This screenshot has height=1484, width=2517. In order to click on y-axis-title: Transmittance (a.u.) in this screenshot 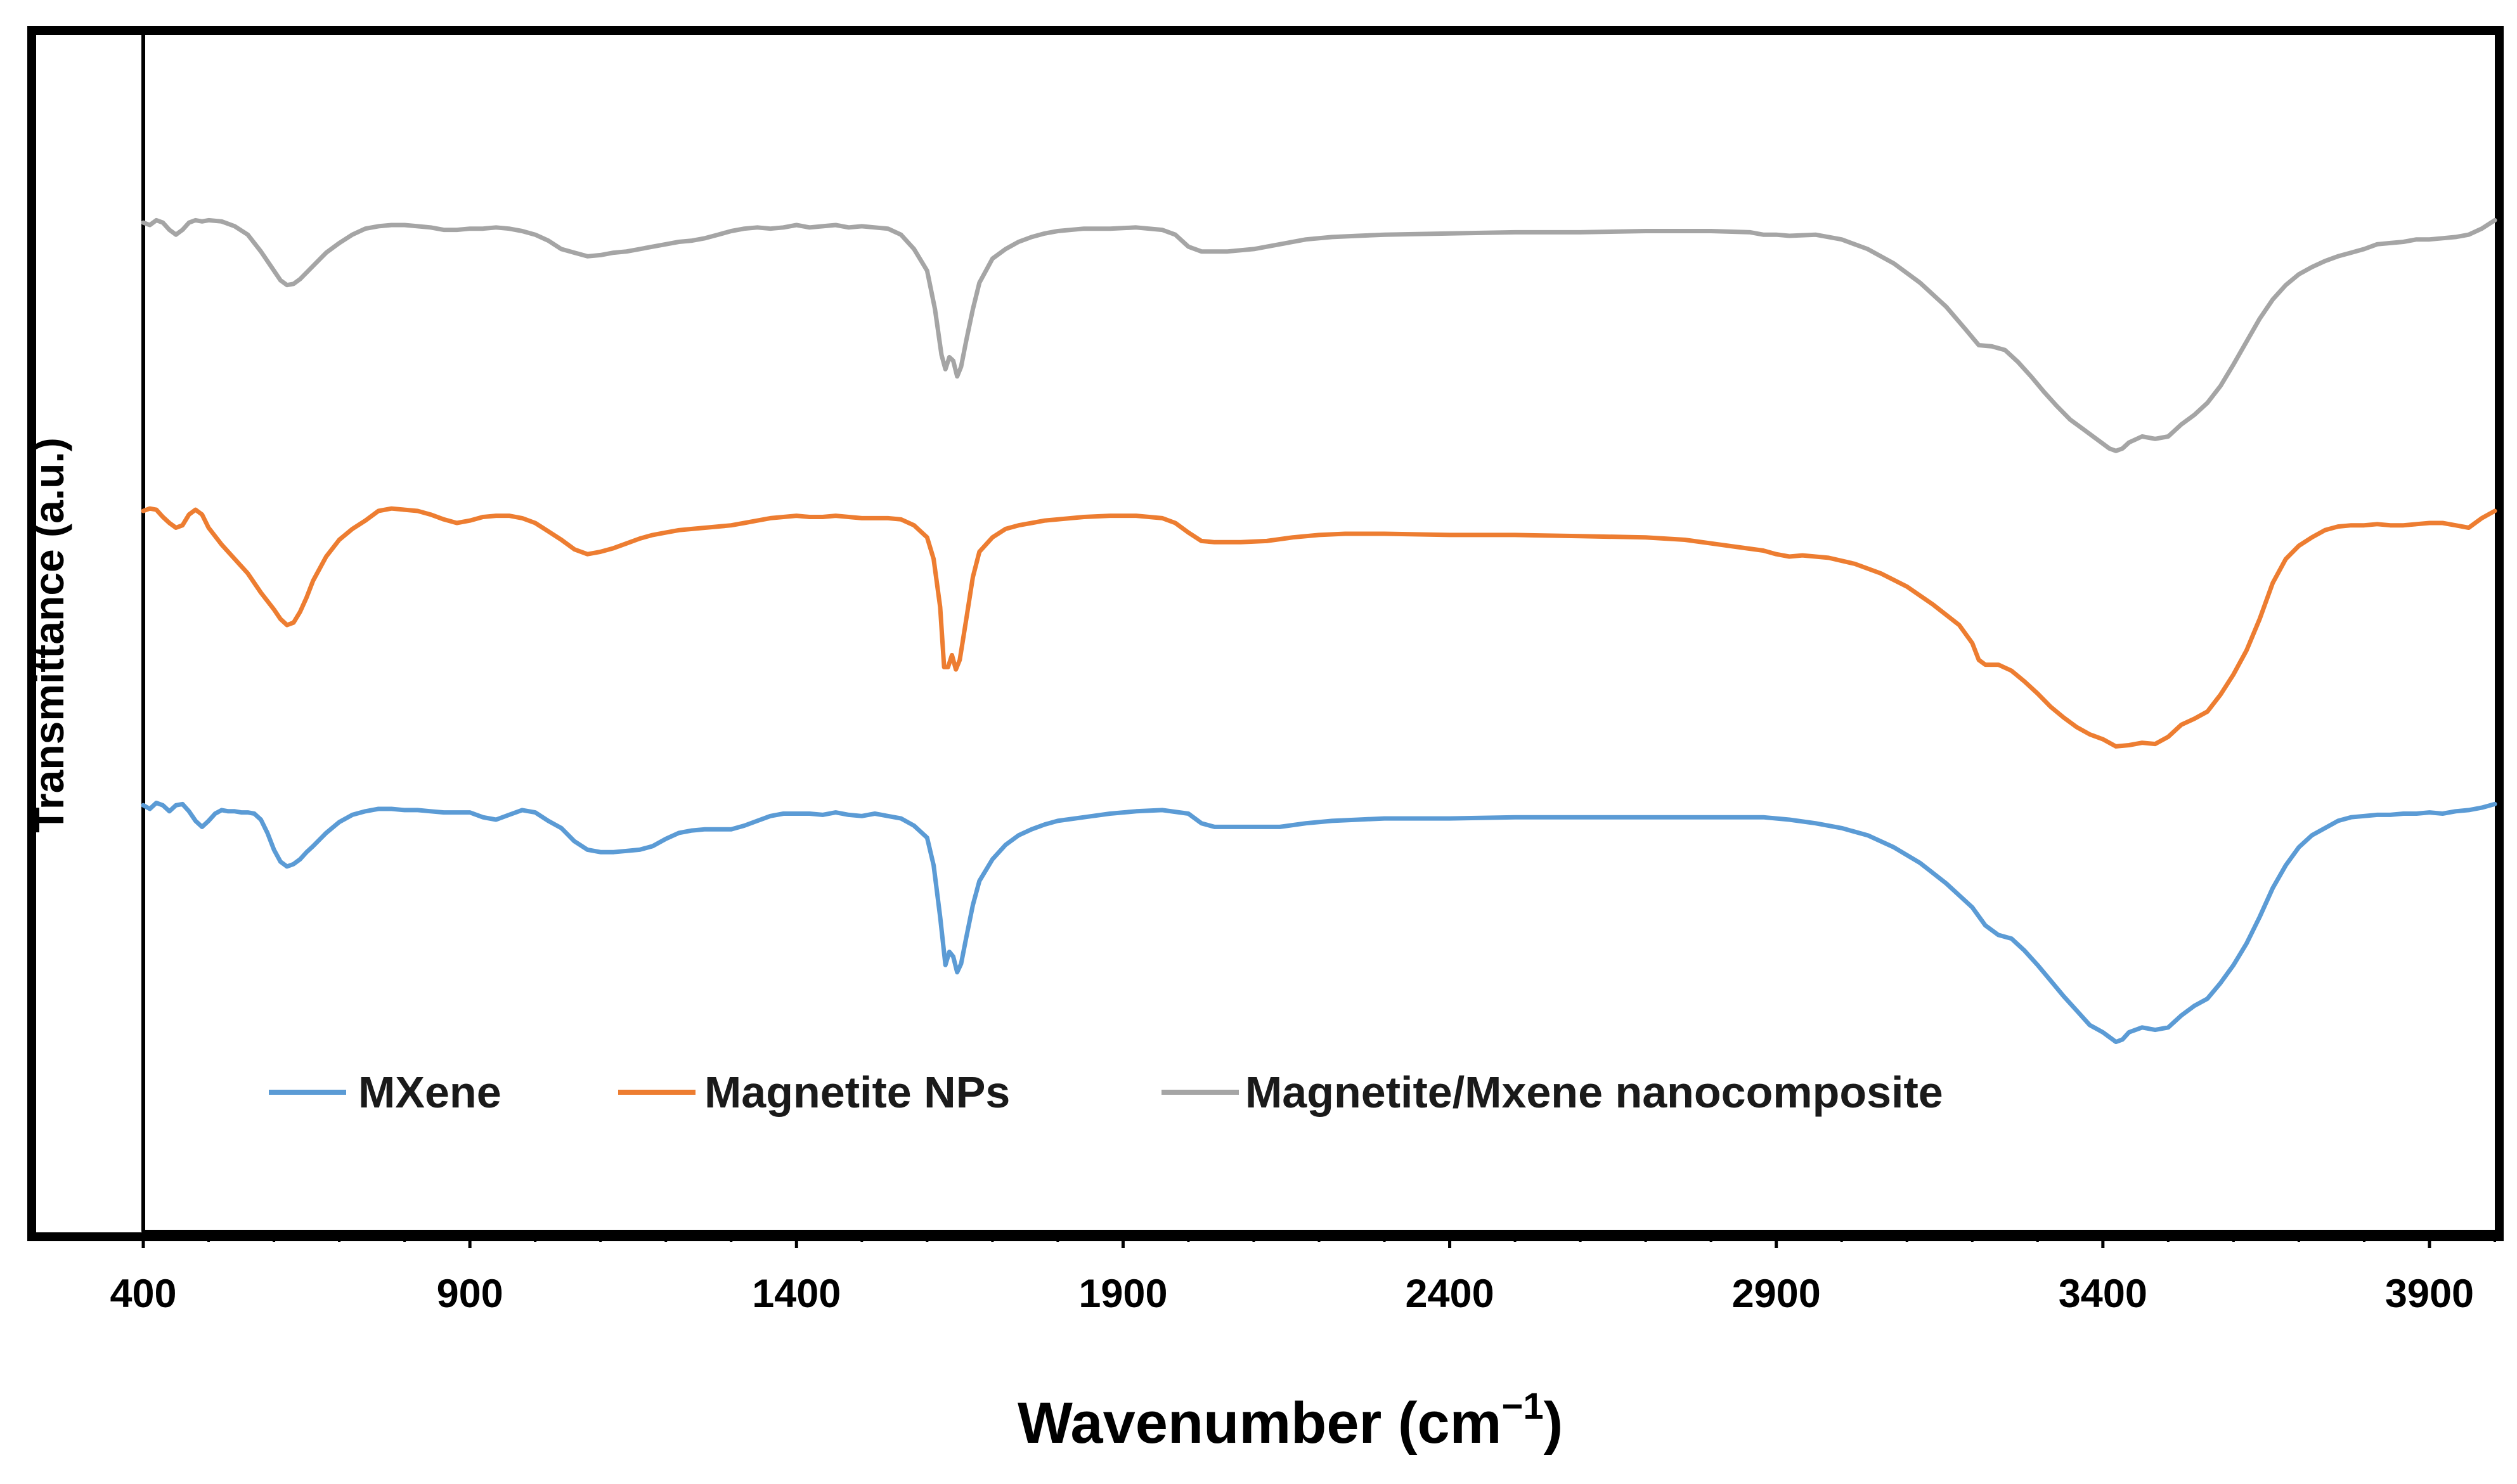, I will do `click(48, 635)`.